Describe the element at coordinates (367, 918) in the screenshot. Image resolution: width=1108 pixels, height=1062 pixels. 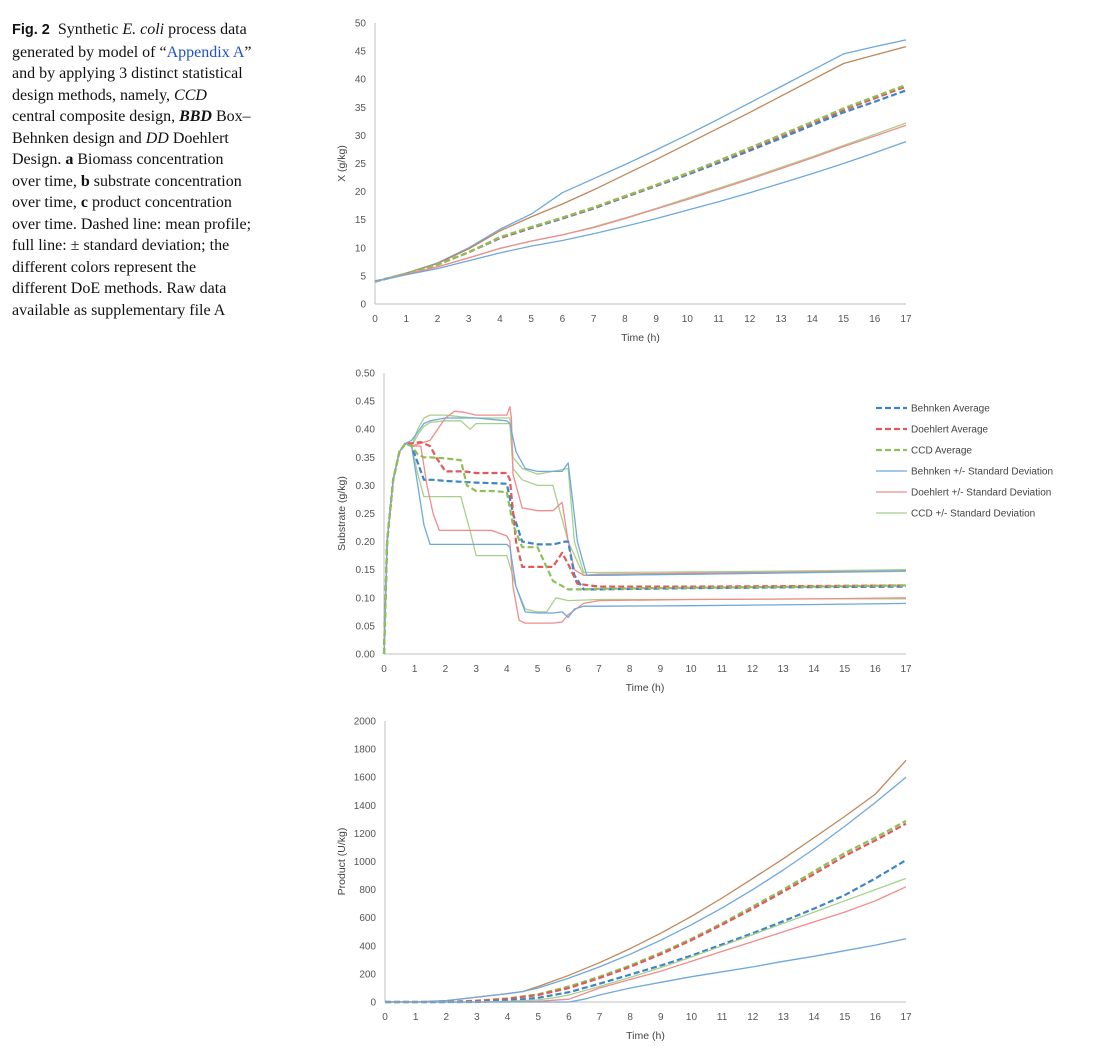
I see `y-tick-label: 600` at that location.